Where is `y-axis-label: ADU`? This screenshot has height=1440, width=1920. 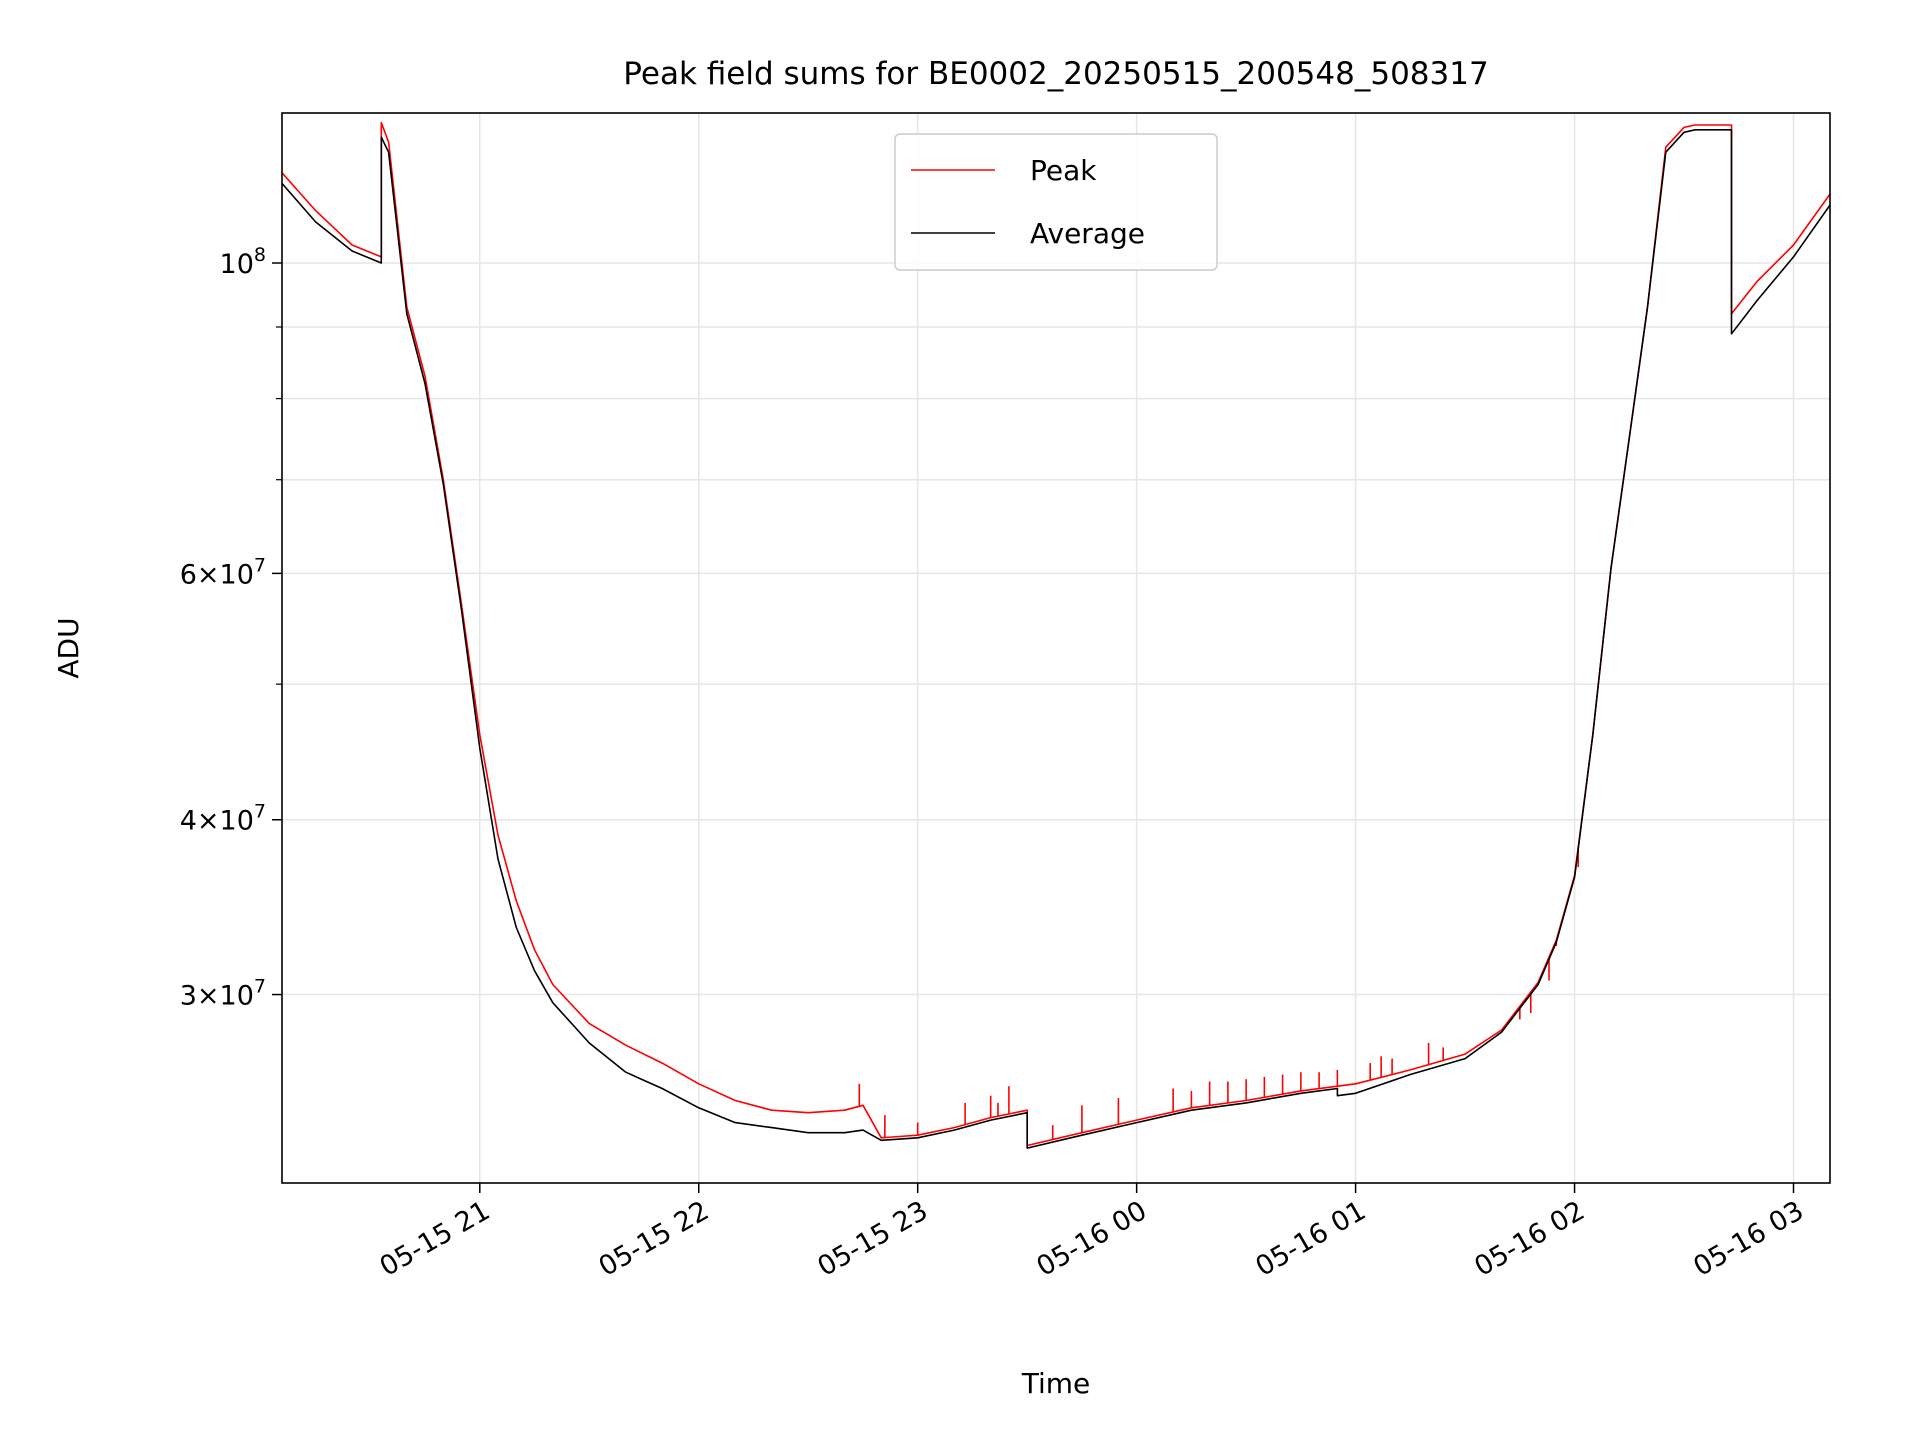 y-axis-label: ADU is located at coordinates (68, 647).